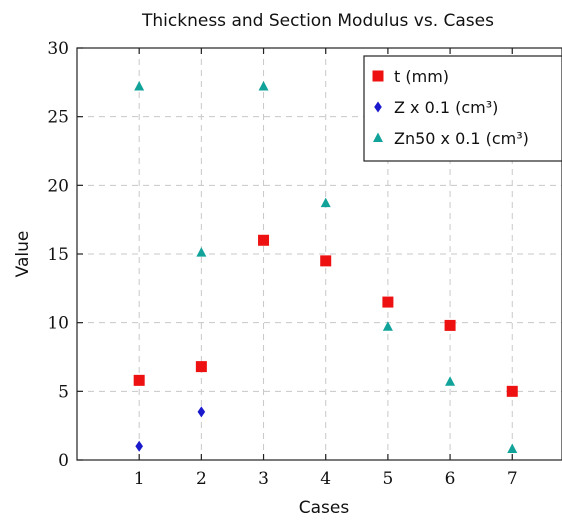 The image size is (562, 520). Describe the element at coordinates (58, 118) in the screenshot. I see `y-tick-label: 25` at that location.